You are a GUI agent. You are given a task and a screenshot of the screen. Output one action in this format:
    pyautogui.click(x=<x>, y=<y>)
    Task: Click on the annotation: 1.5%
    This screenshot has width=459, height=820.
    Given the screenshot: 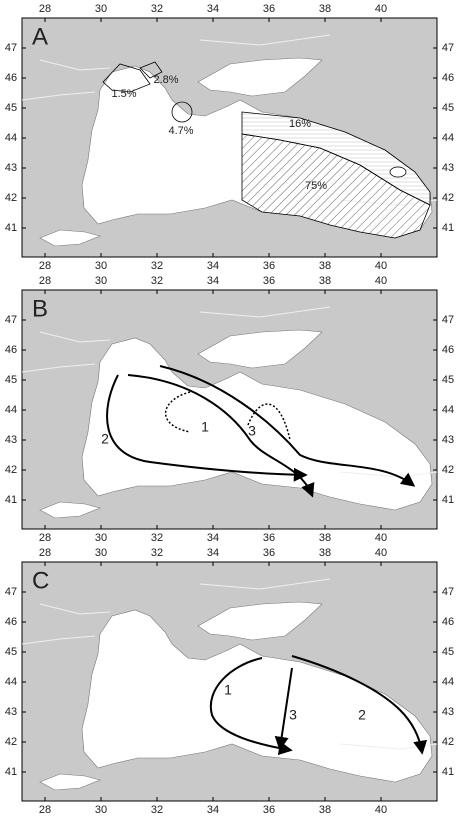 What is the action you would take?
    pyautogui.click(x=123, y=94)
    